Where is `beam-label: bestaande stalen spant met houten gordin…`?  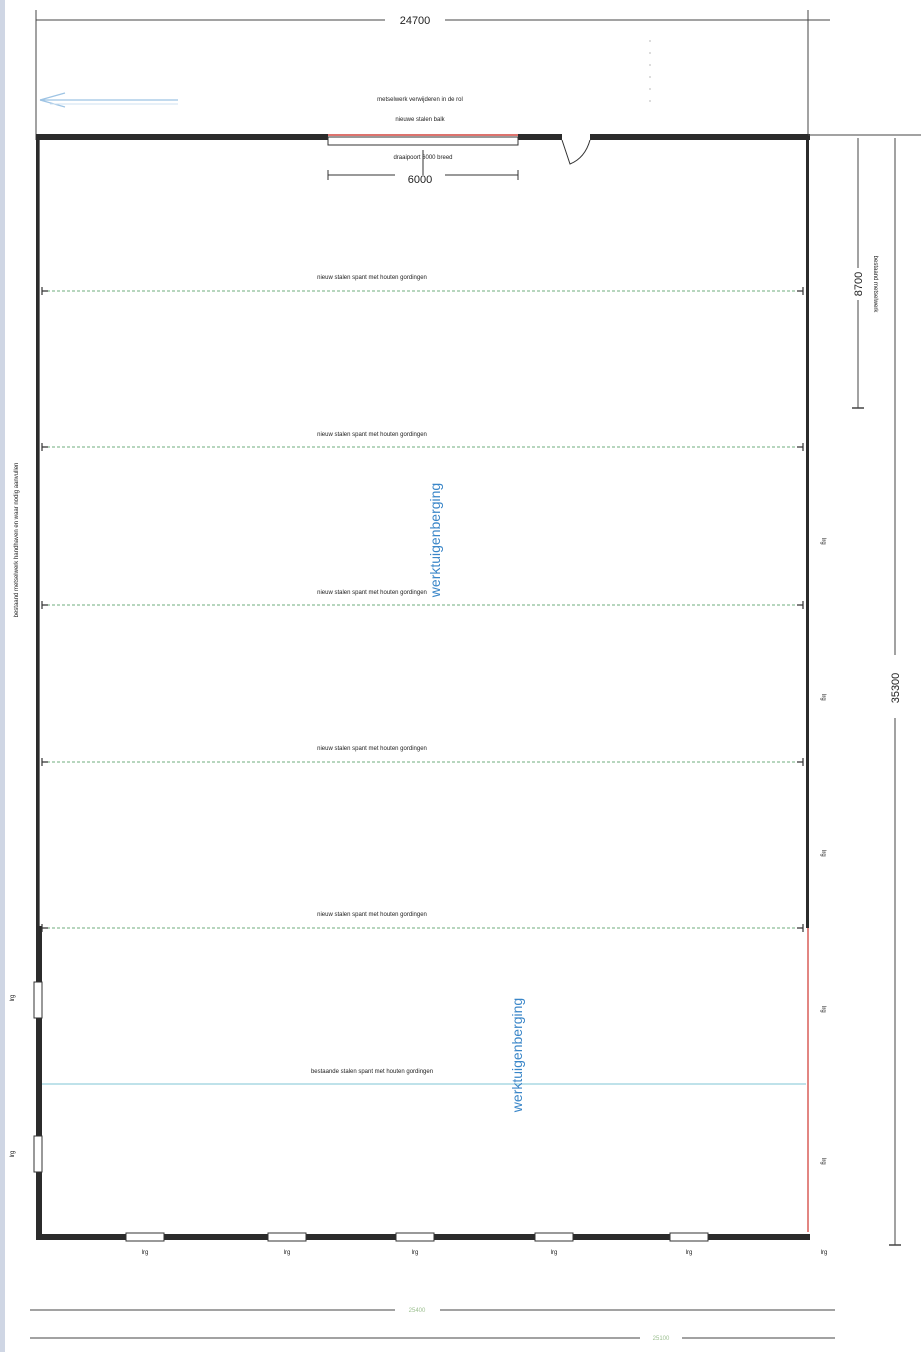 beam-label: bestaande stalen spant met houten gordin… is located at coordinates (372, 1072).